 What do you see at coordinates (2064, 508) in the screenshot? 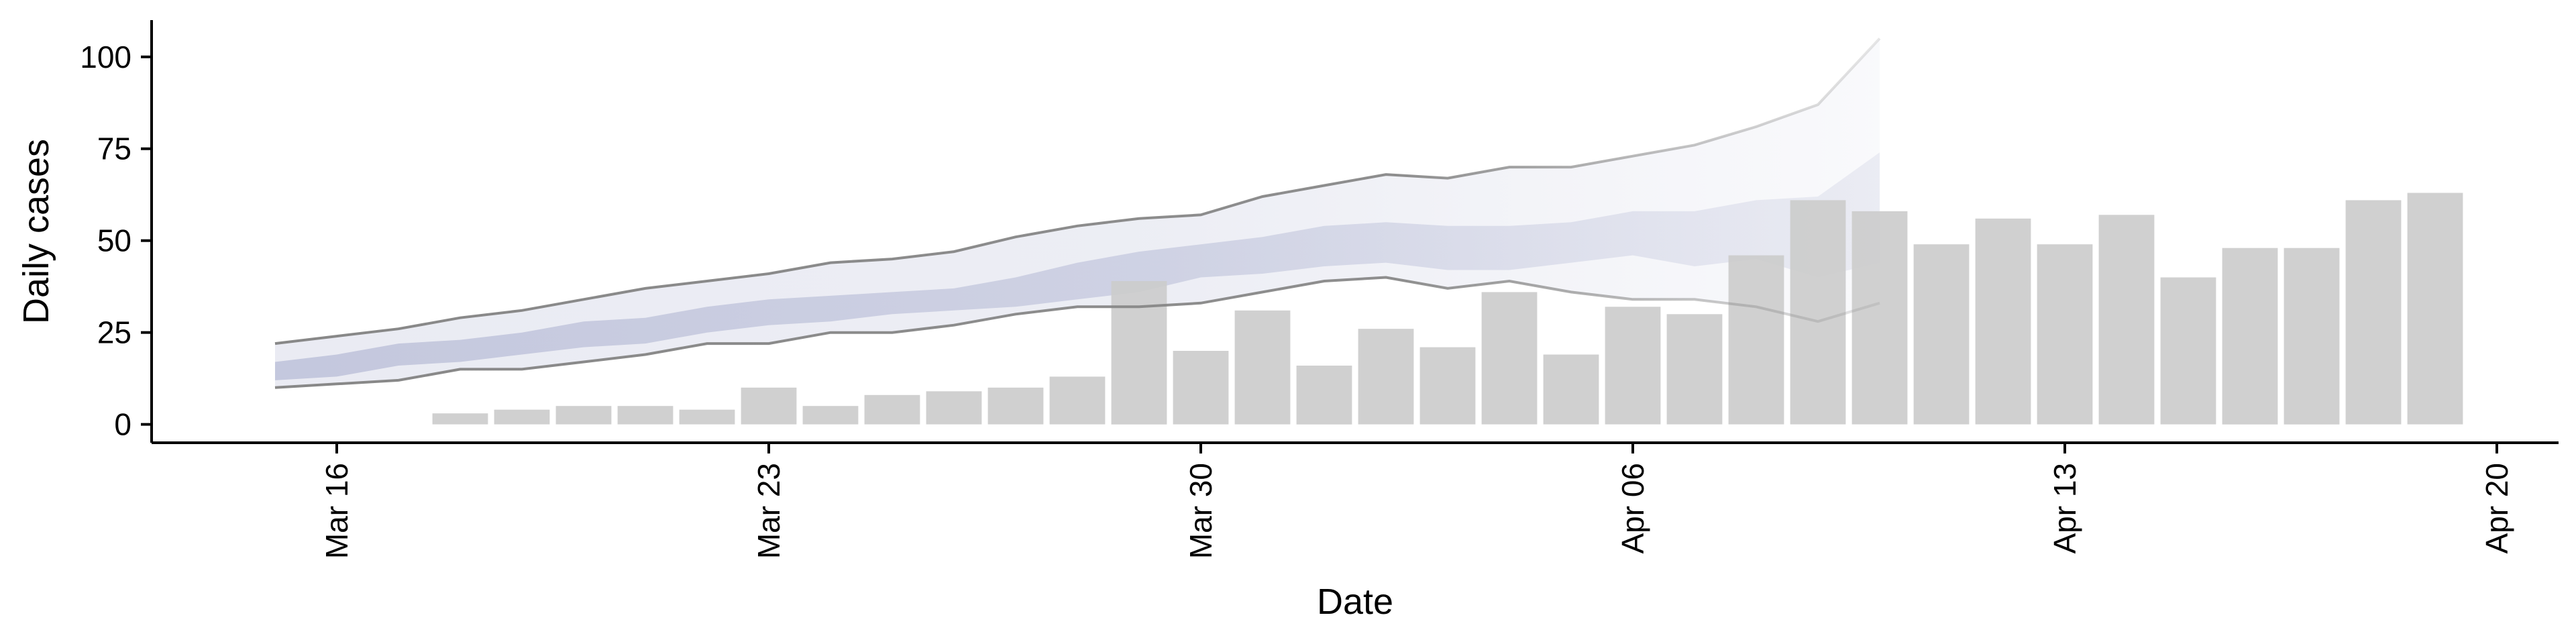
I see `x-tick-label-4: Apr 13` at bounding box center [2064, 508].